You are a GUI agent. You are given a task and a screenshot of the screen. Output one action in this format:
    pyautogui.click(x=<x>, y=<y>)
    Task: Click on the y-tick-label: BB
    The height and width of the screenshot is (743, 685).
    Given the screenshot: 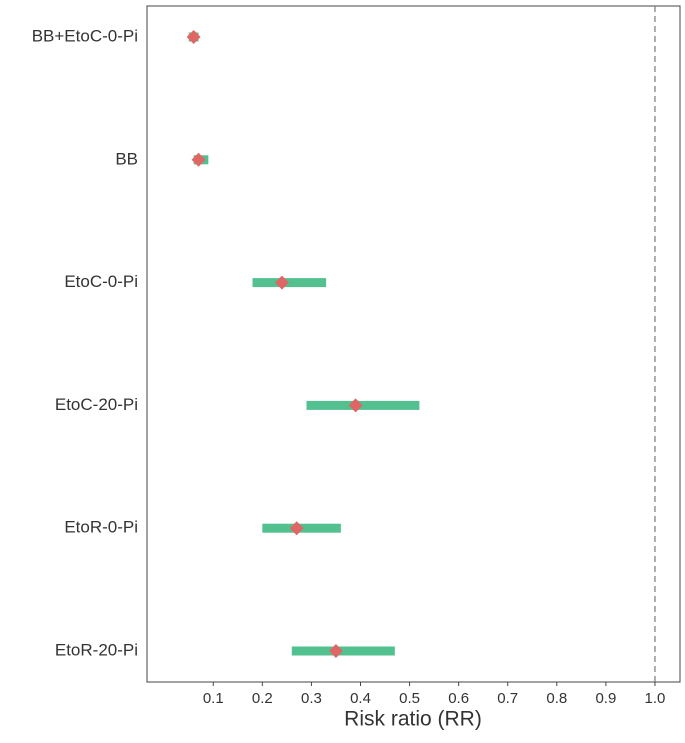 What is the action you would take?
    pyautogui.click(x=126, y=158)
    